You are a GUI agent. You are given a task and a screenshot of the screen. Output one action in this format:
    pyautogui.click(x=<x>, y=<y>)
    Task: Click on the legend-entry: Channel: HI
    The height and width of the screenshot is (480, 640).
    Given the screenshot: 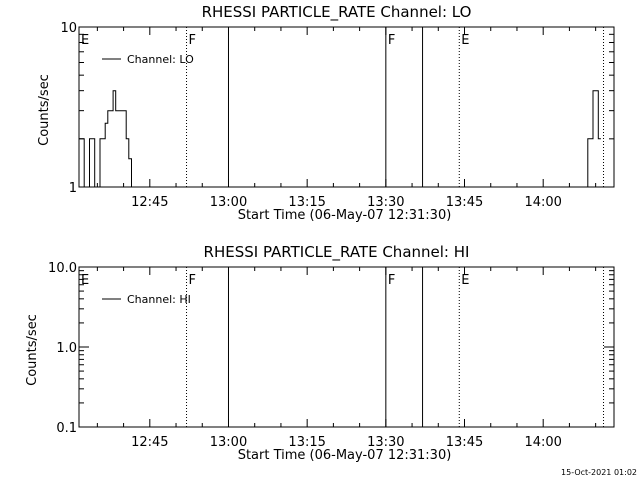 What is the action you would take?
    pyautogui.click(x=159, y=299)
    